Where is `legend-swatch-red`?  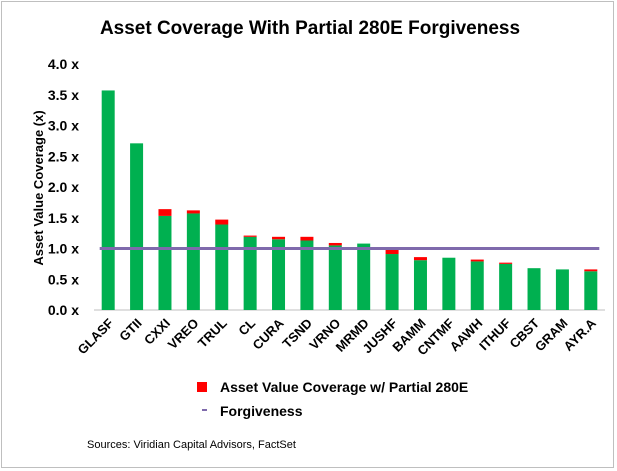
legend-swatch-red is located at coordinates (202, 387).